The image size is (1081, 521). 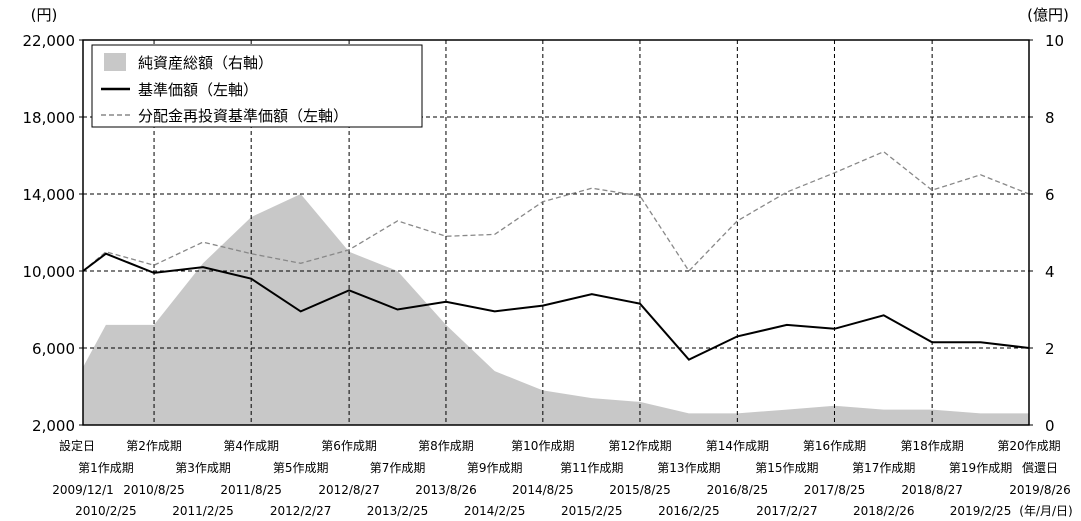 I want to click on x-period-label-second: 第19作成期, so click(x=980, y=468).